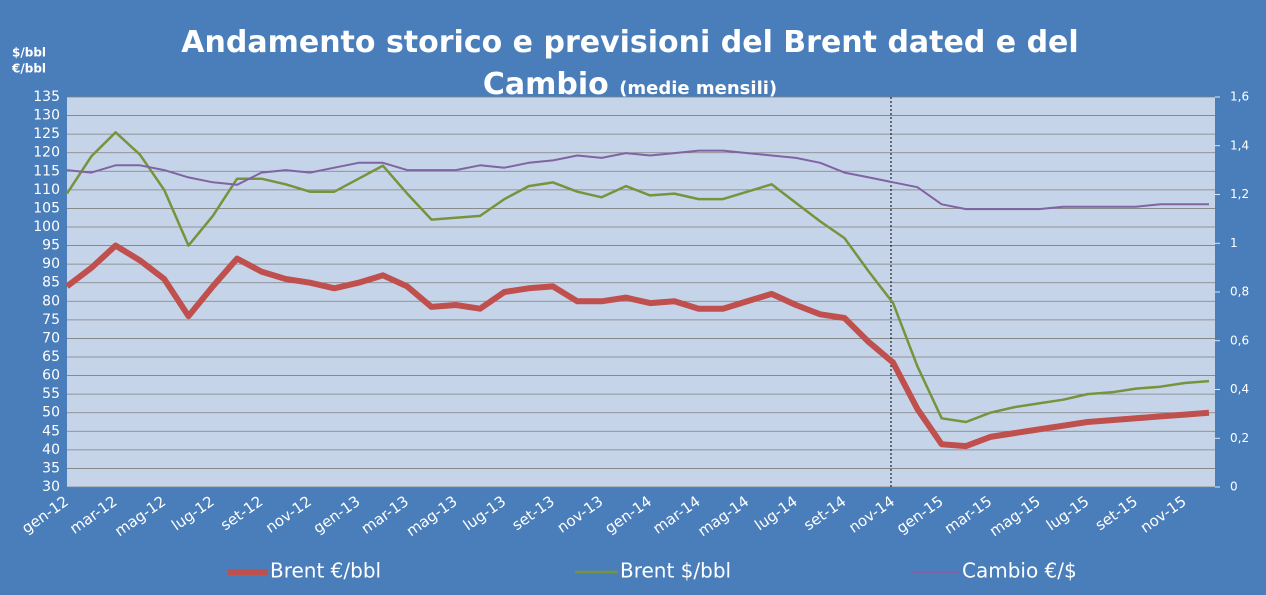 The height and width of the screenshot is (595, 1266). What do you see at coordinates (46, 171) in the screenshot?
I see `y-tick-label: 115` at bounding box center [46, 171].